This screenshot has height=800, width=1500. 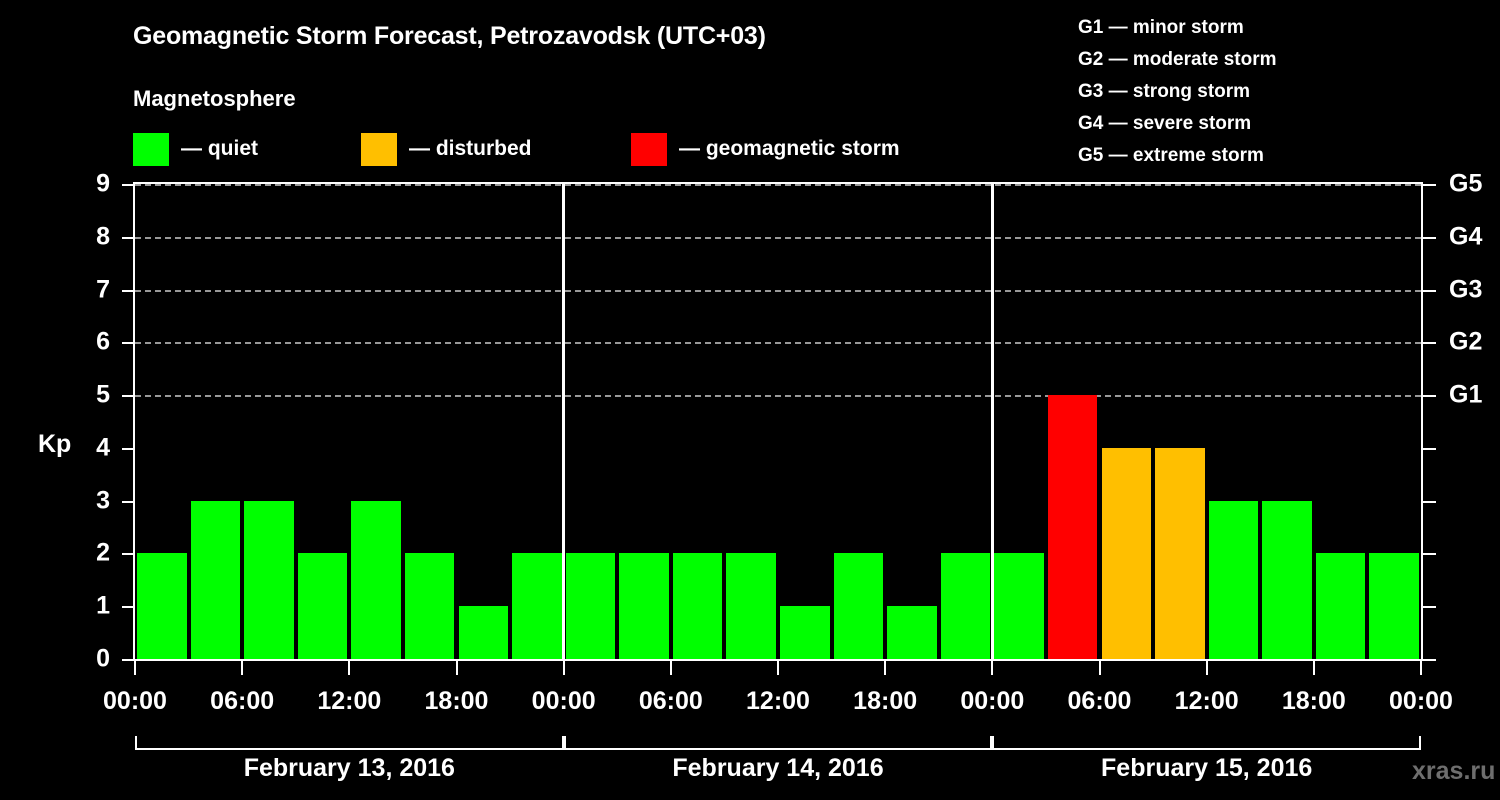 What do you see at coordinates (1164, 91) in the screenshot?
I see `gscale-legend-row-g3: G3 — strong storm` at bounding box center [1164, 91].